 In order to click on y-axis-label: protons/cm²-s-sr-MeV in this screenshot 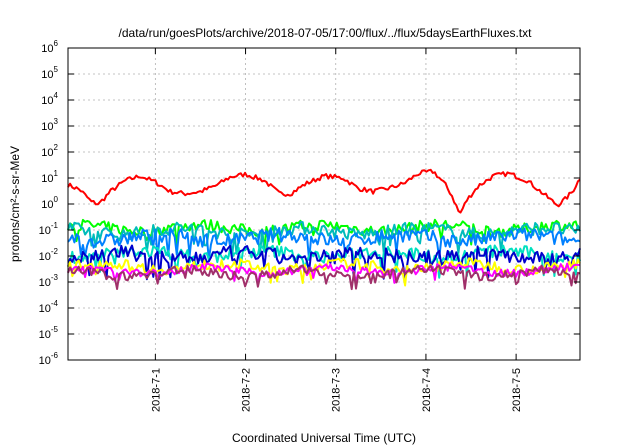, I will do `click(15, 204)`.